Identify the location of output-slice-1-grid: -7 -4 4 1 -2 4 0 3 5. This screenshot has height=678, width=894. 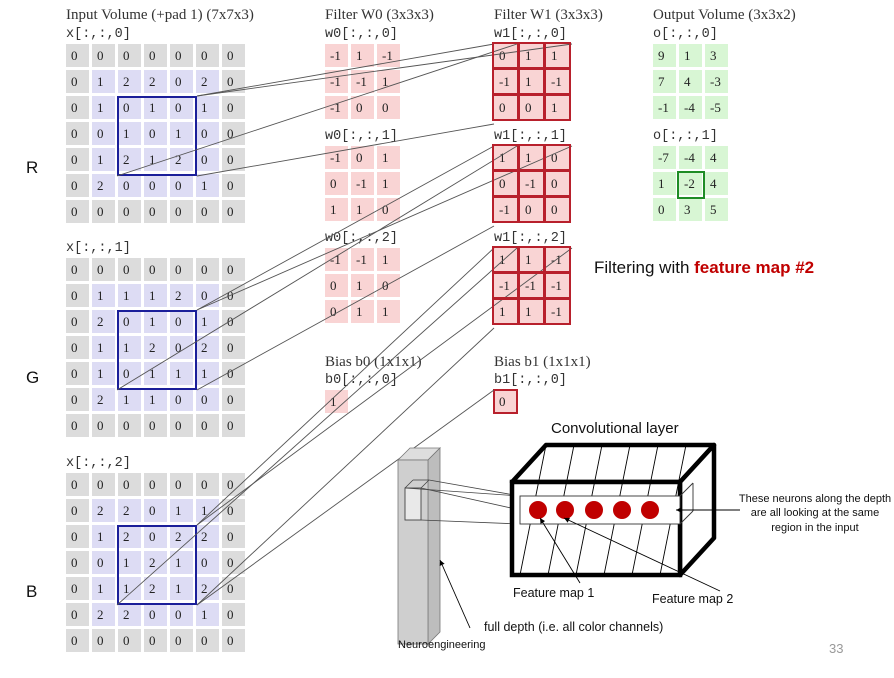
(690, 183).